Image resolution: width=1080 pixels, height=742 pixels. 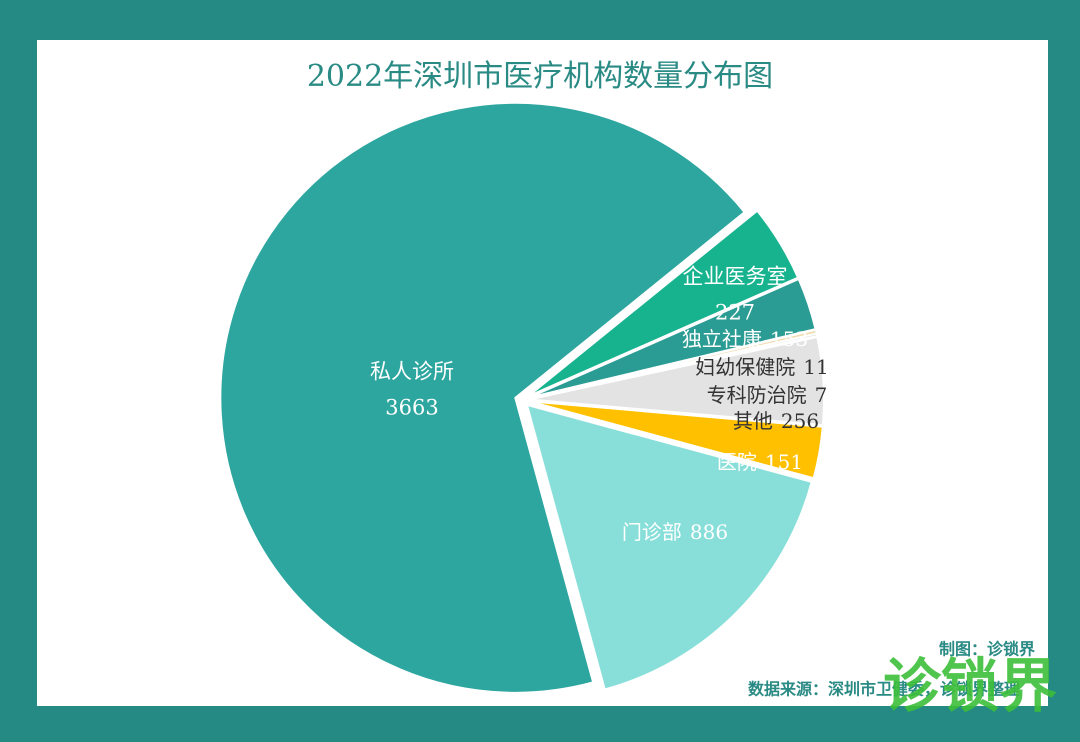 I want to click on slice-label: 专科防治院, so click(x=757, y=395).